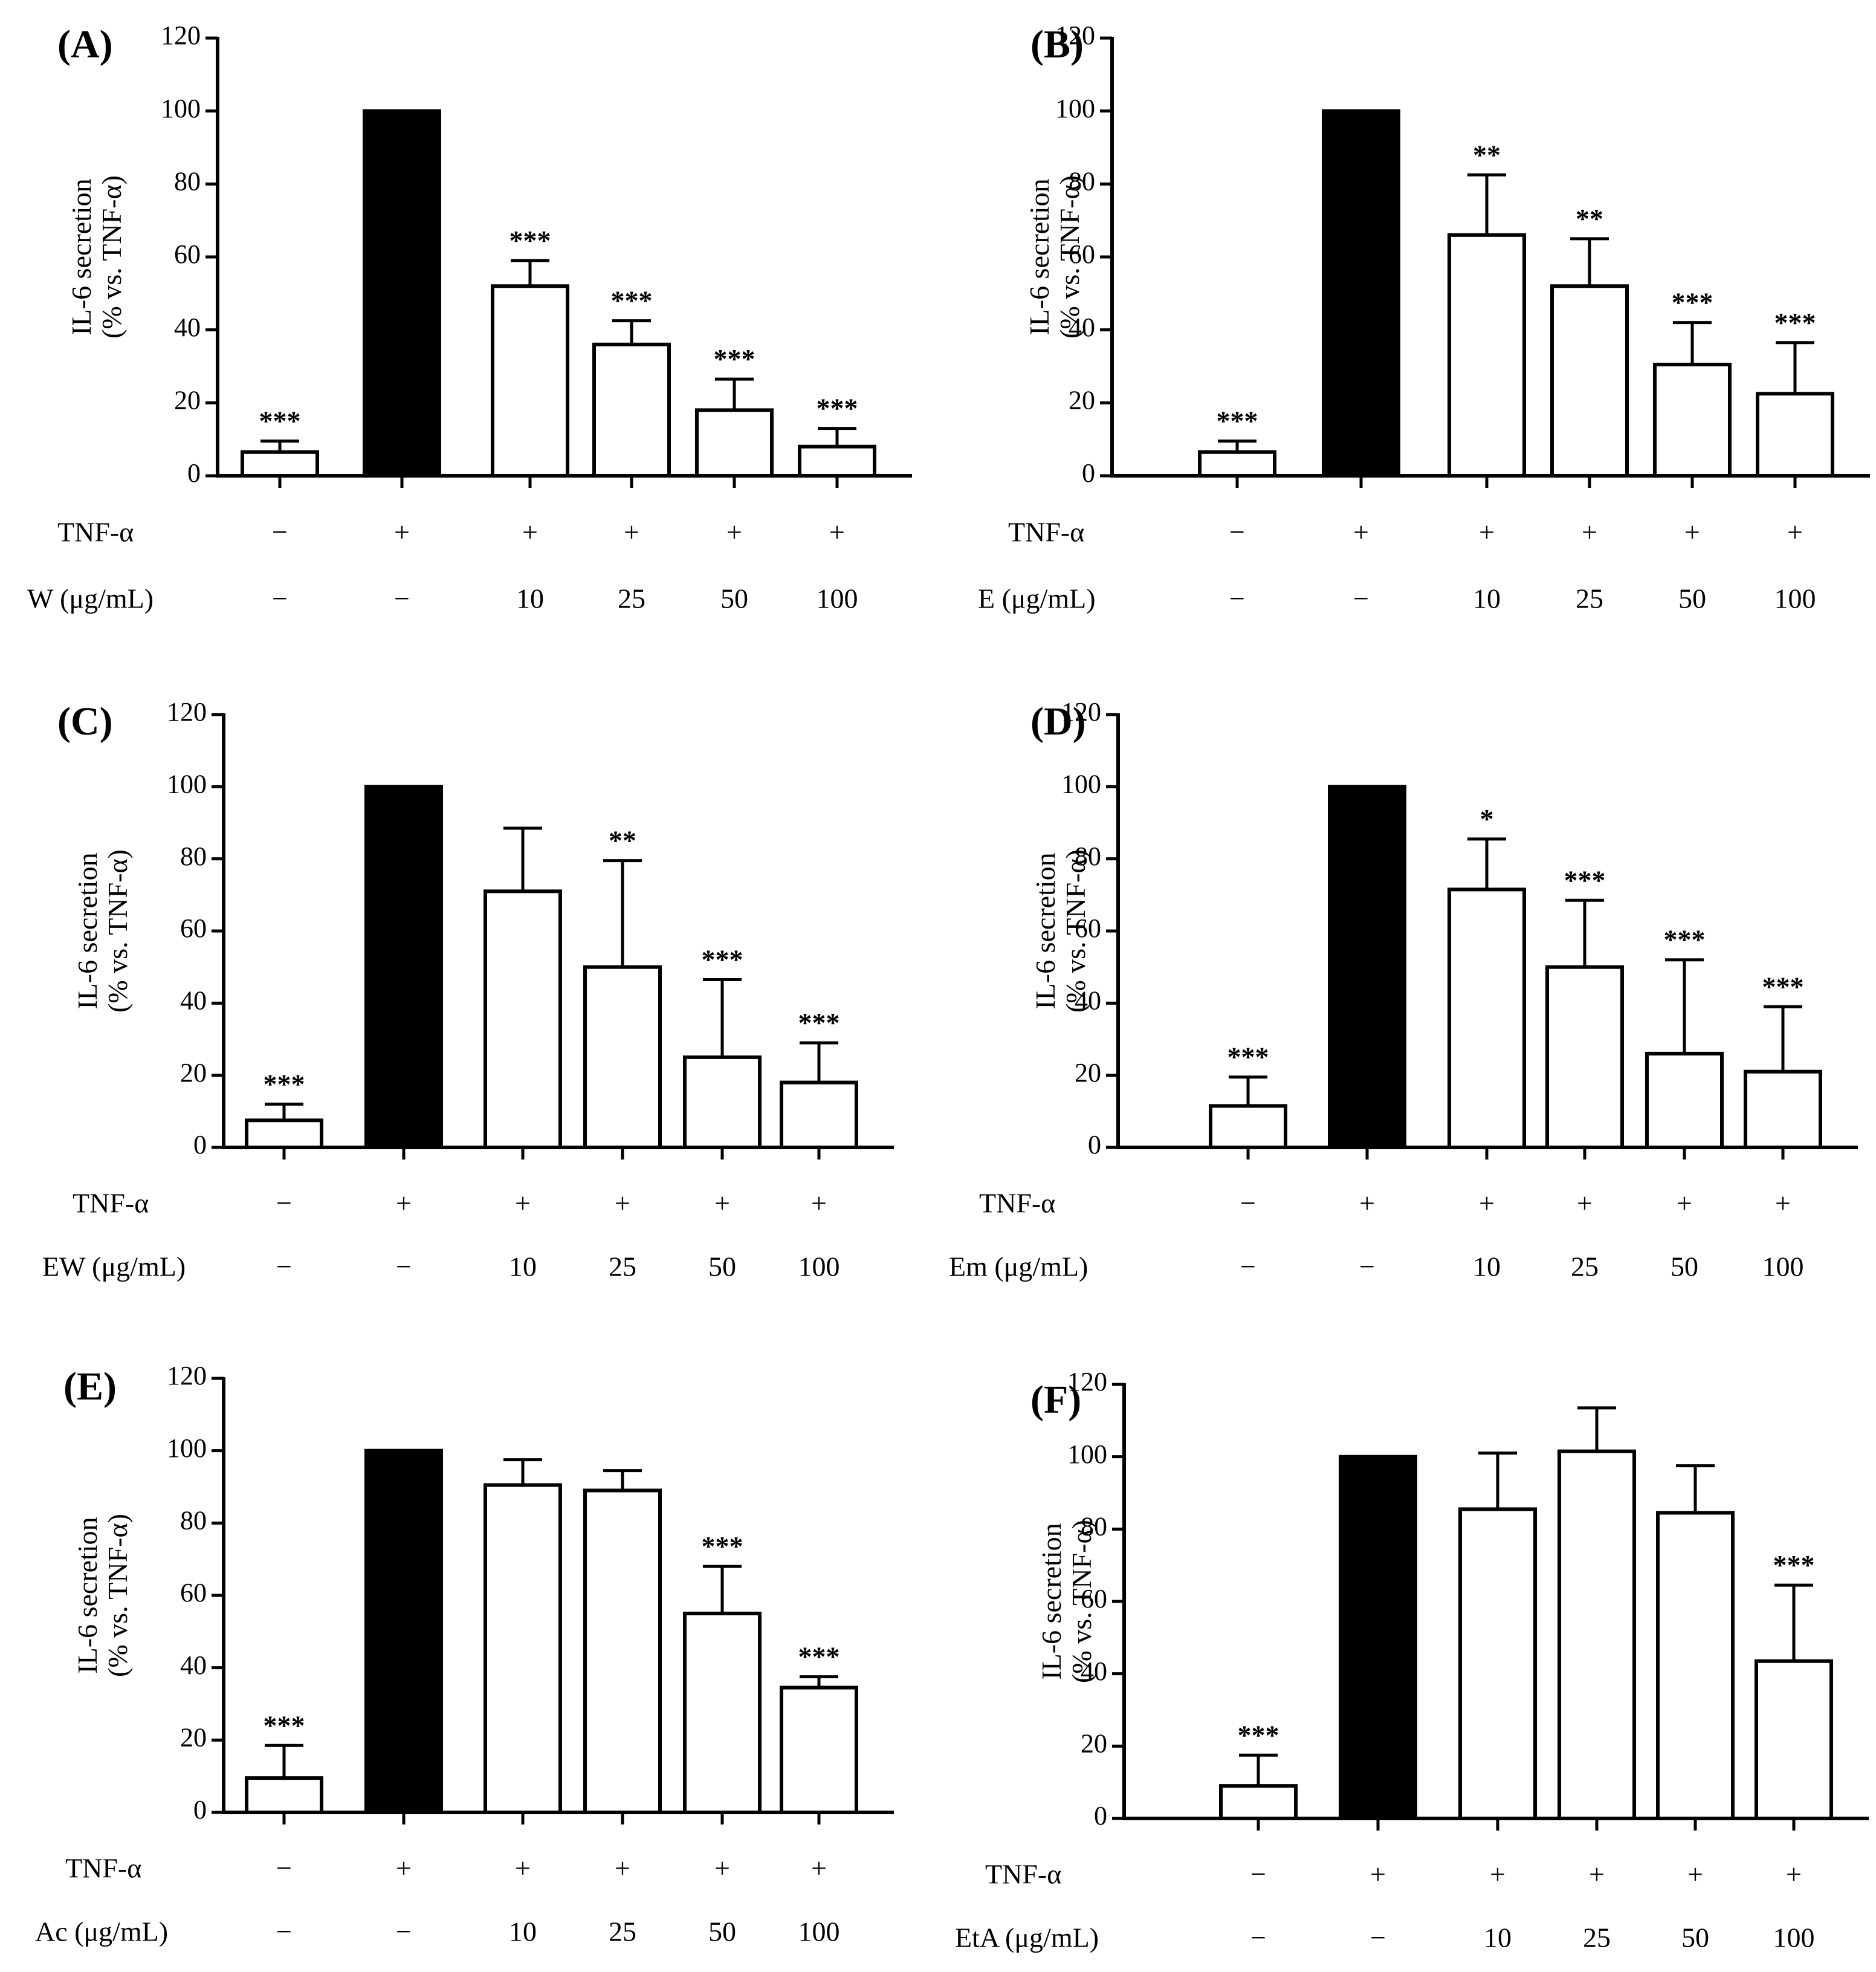 The image size is (1876, 1972). What do you see at coordinates (1046, 532) in the screenshot?
I see `tnf-row-label: TNF-α` at bounding box center [1046, 532].